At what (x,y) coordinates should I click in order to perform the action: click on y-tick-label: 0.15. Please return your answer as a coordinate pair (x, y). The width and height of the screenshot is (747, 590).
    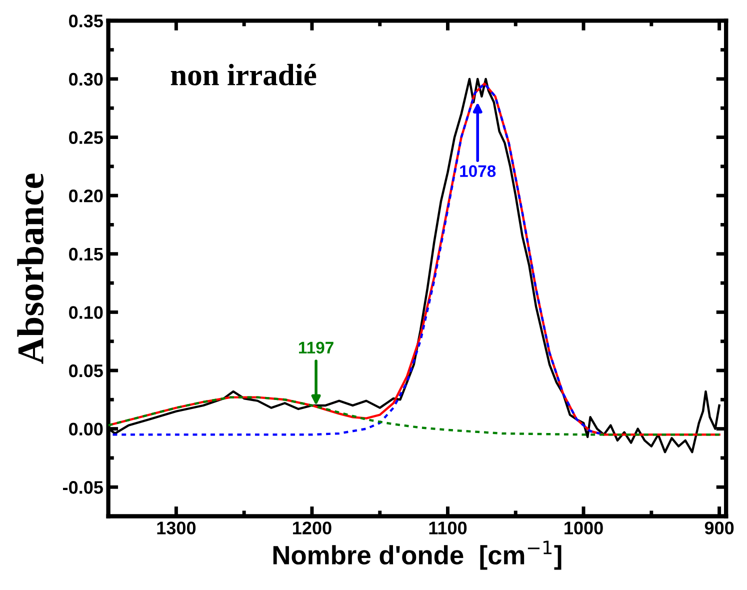
    Looking at the image, I should click on (86, 254).